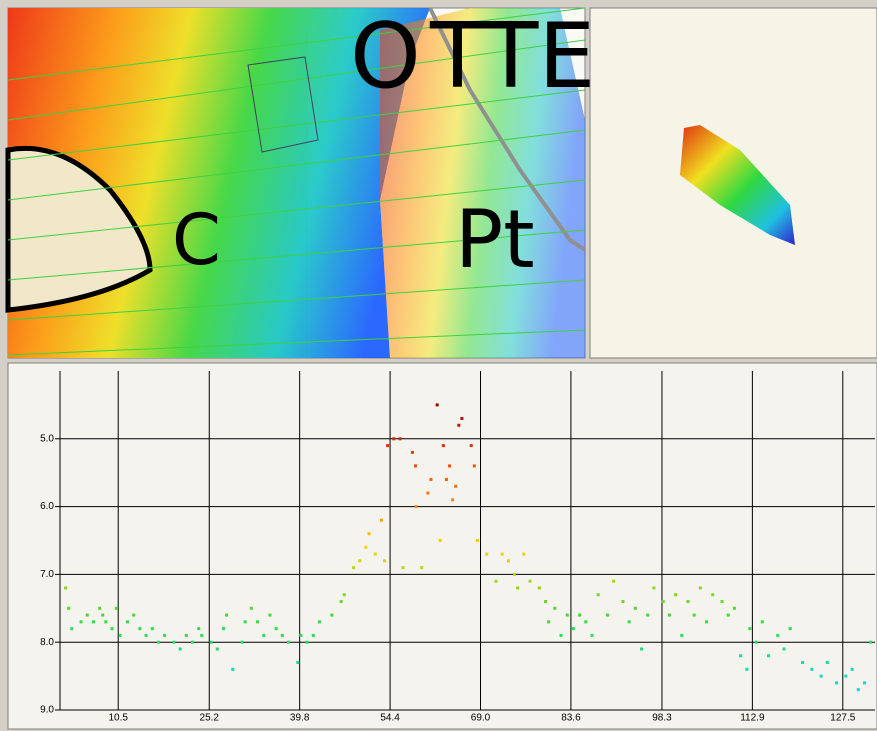  What do you see at coordinates (390, 718) in the screenshot?
I see `x-tick-label: 54.4` at bounding box center [390, 718].